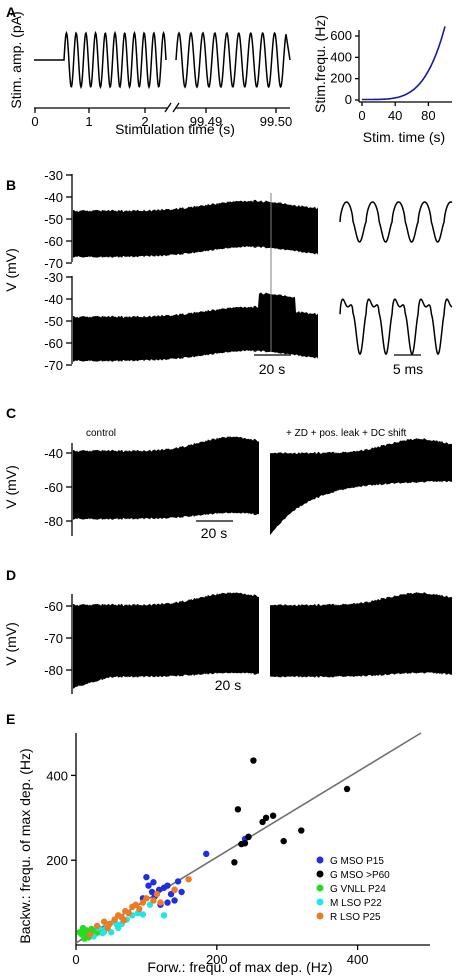 The image size is (459, 978). I want to click on e-x-tick-label: 400, so click(358, 959).